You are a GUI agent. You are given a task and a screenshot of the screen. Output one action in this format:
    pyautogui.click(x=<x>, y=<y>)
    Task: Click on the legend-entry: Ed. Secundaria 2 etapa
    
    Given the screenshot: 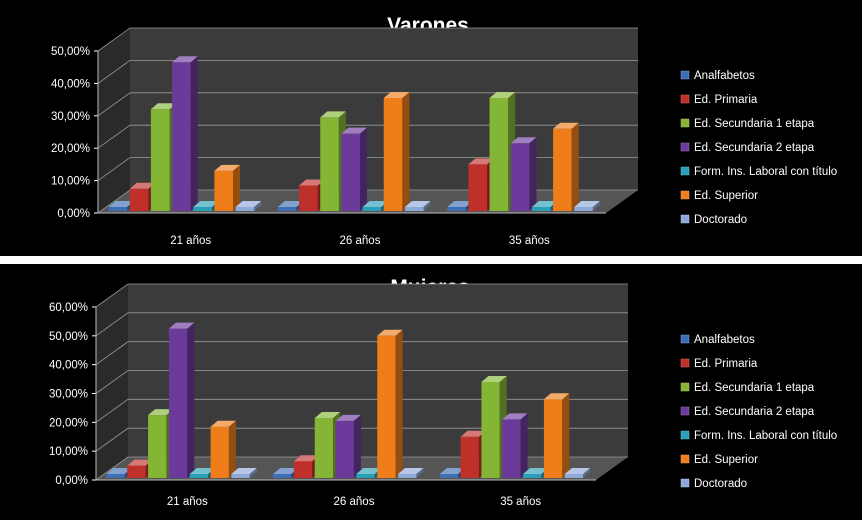 What is the action you would take?
    pyautogui.click(x=754, y=412)
    